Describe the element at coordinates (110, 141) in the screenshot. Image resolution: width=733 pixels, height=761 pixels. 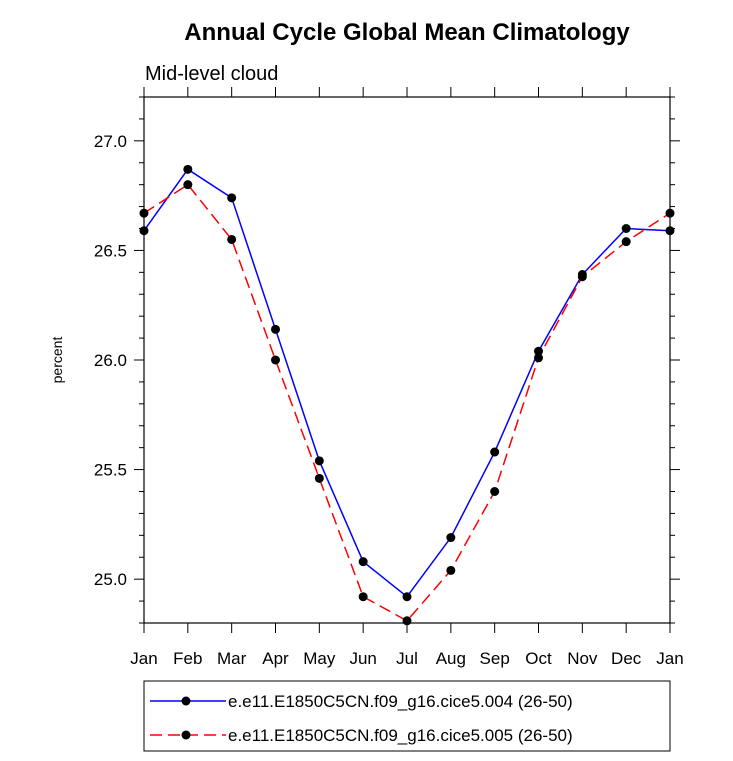
I see `y-tick-label: 27.0` at that location.